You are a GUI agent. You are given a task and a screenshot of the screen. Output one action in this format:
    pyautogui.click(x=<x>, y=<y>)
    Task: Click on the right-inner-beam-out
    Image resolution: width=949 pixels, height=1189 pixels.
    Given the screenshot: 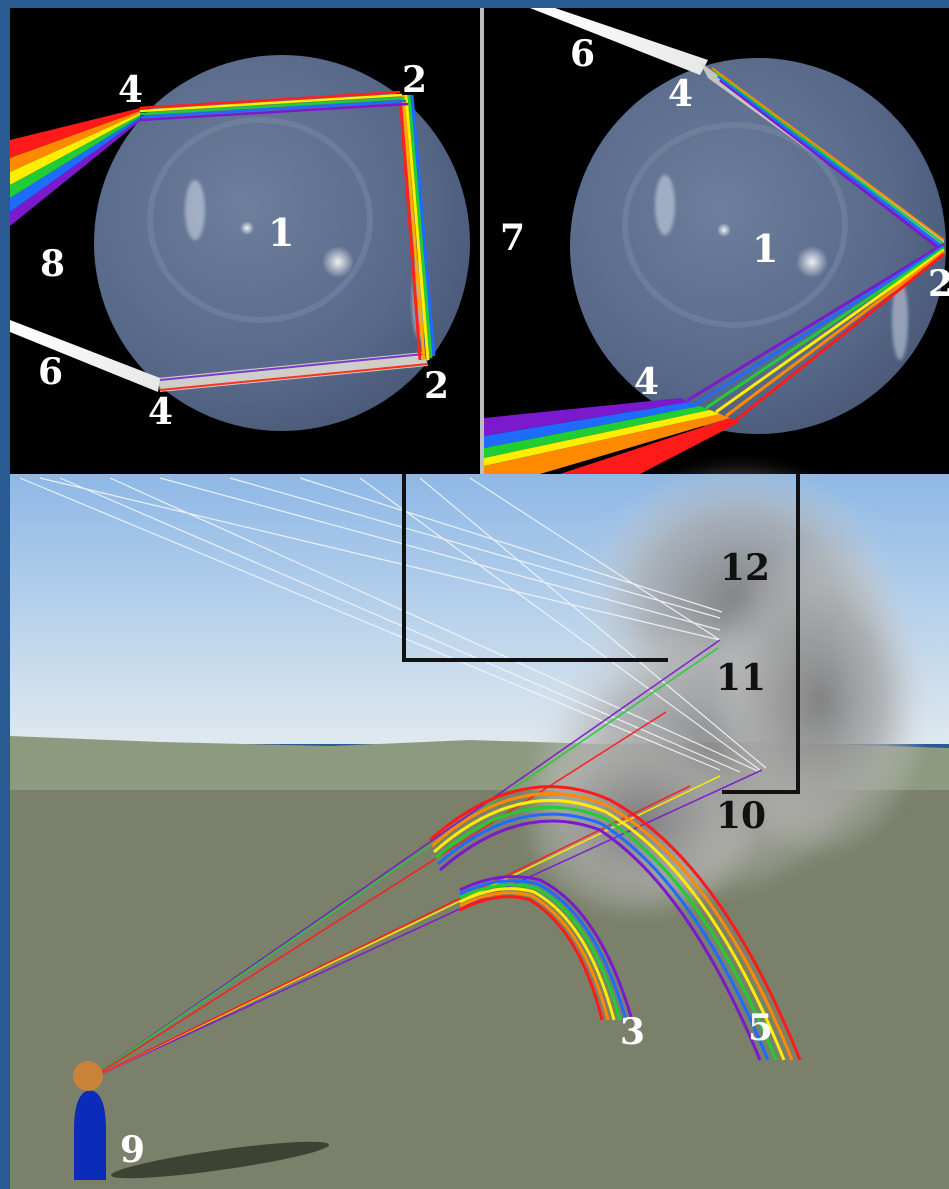 What is the action you would take?
    pyautogui.click(x=816, y=332)
    